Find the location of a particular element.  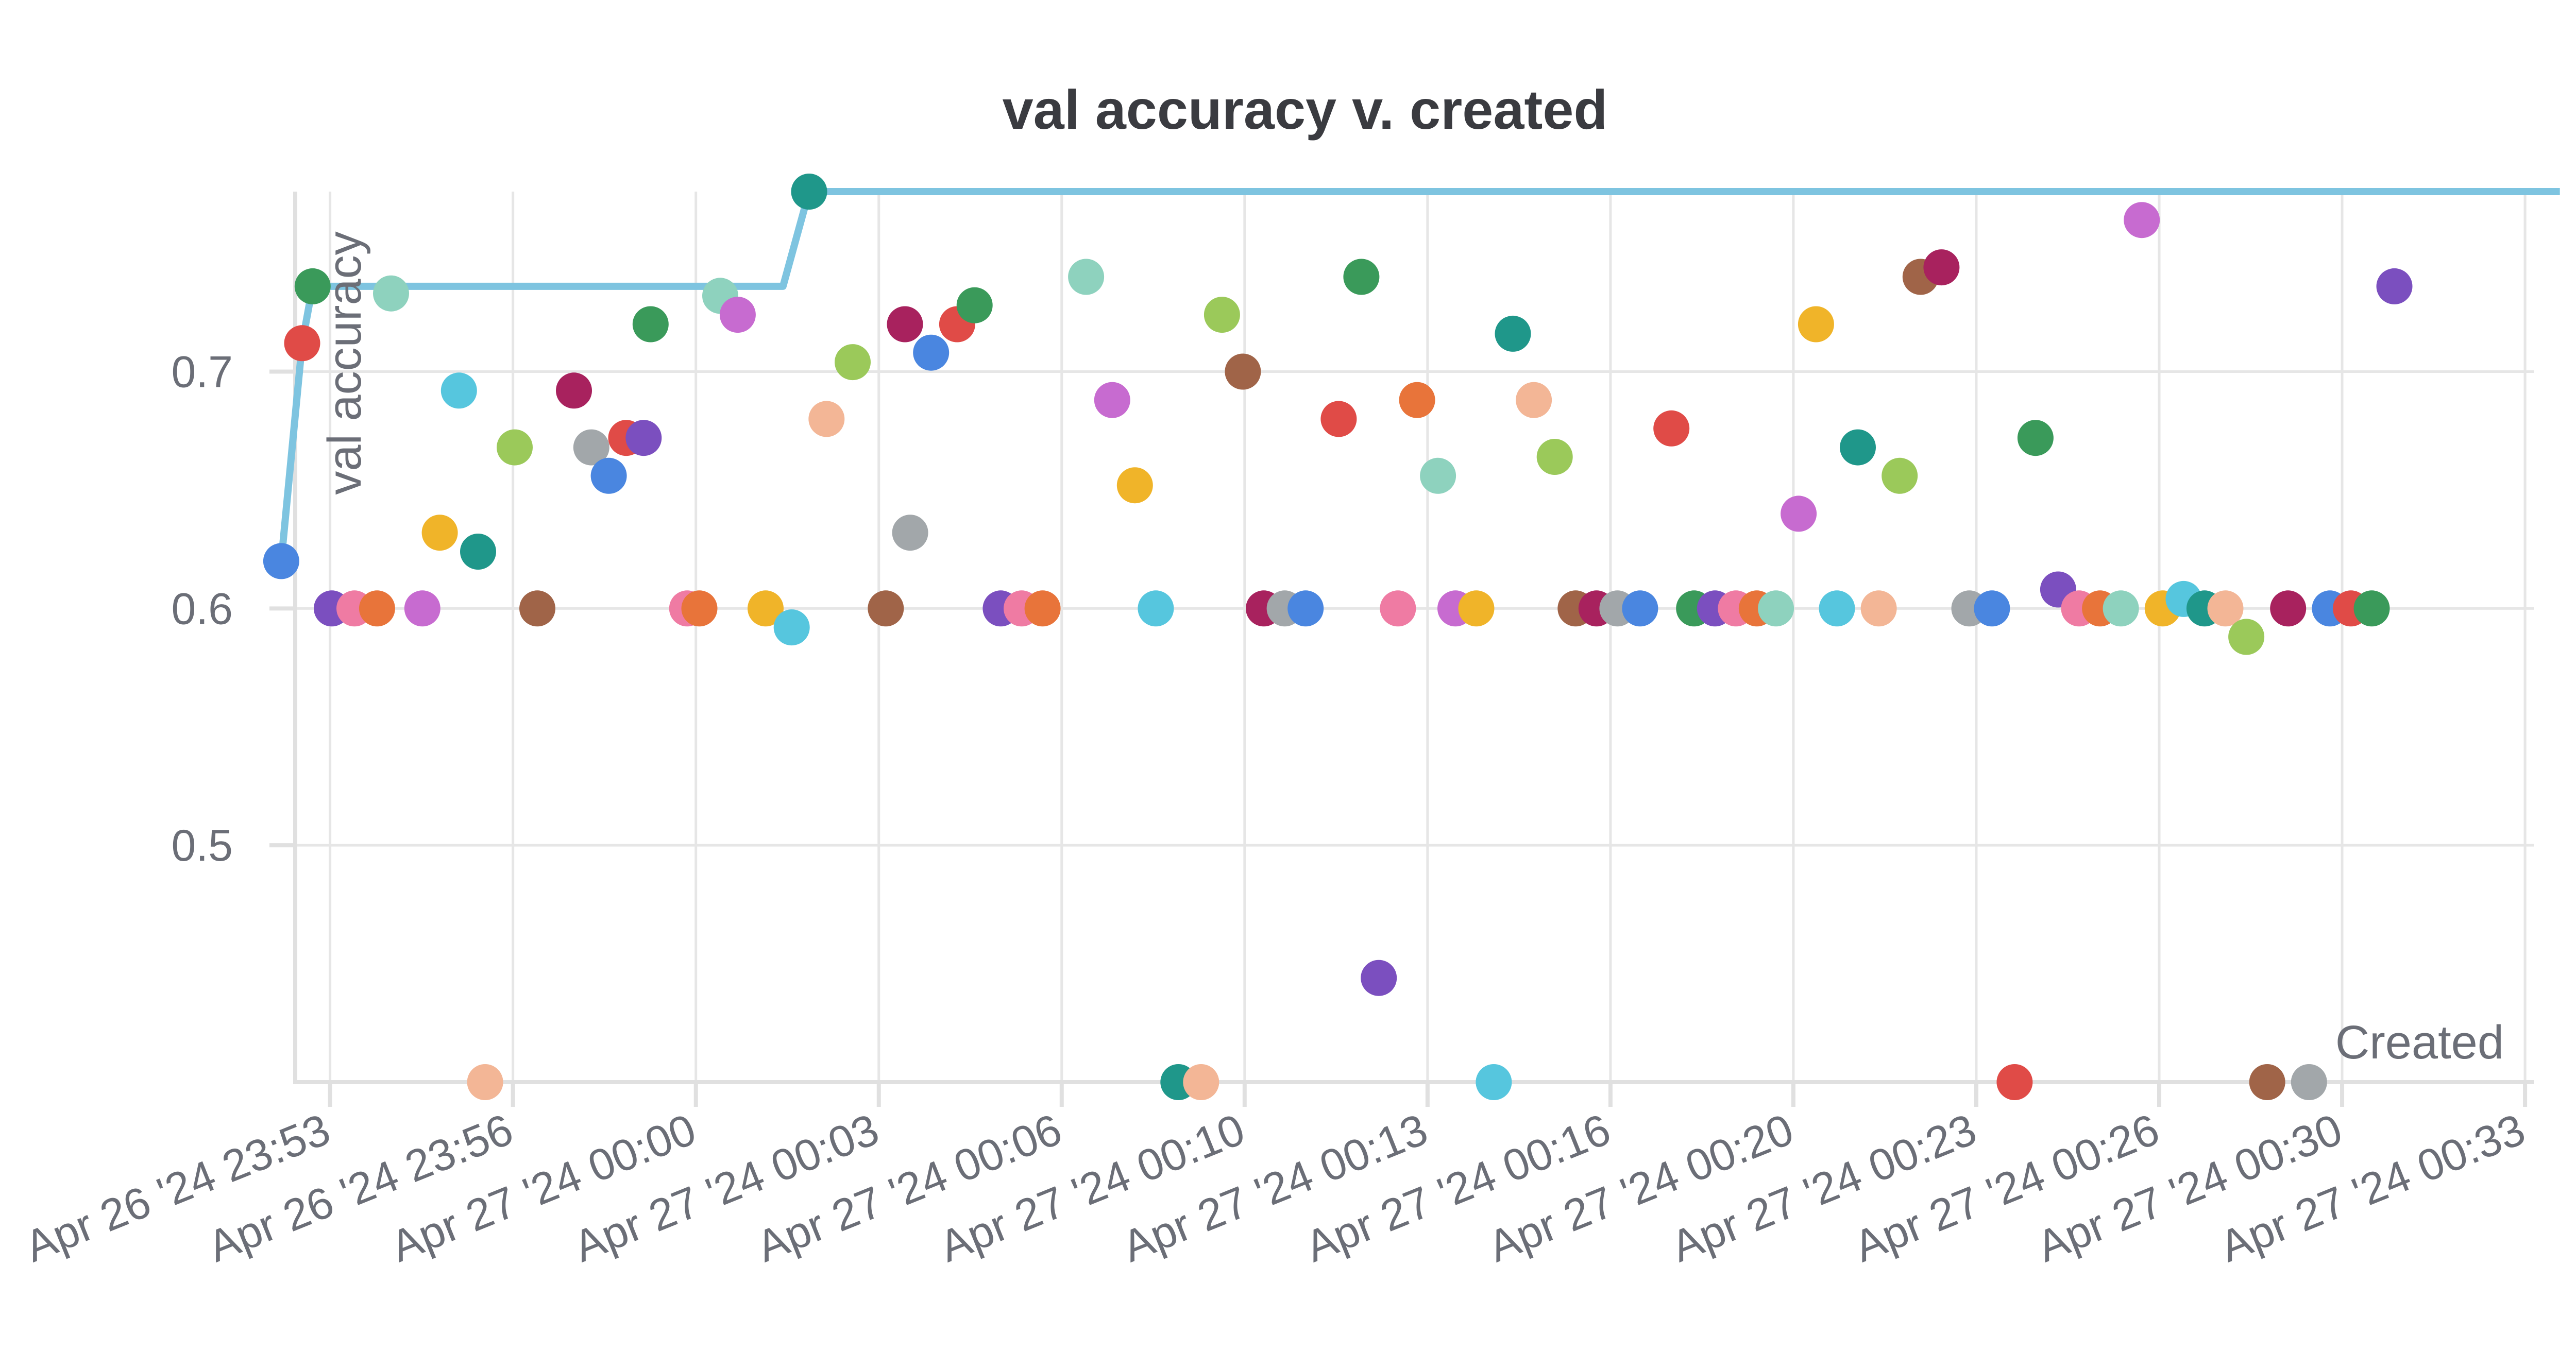

x-tick-label: Apr 27 '24 00:26 is located at coordinates (2006, 1188).